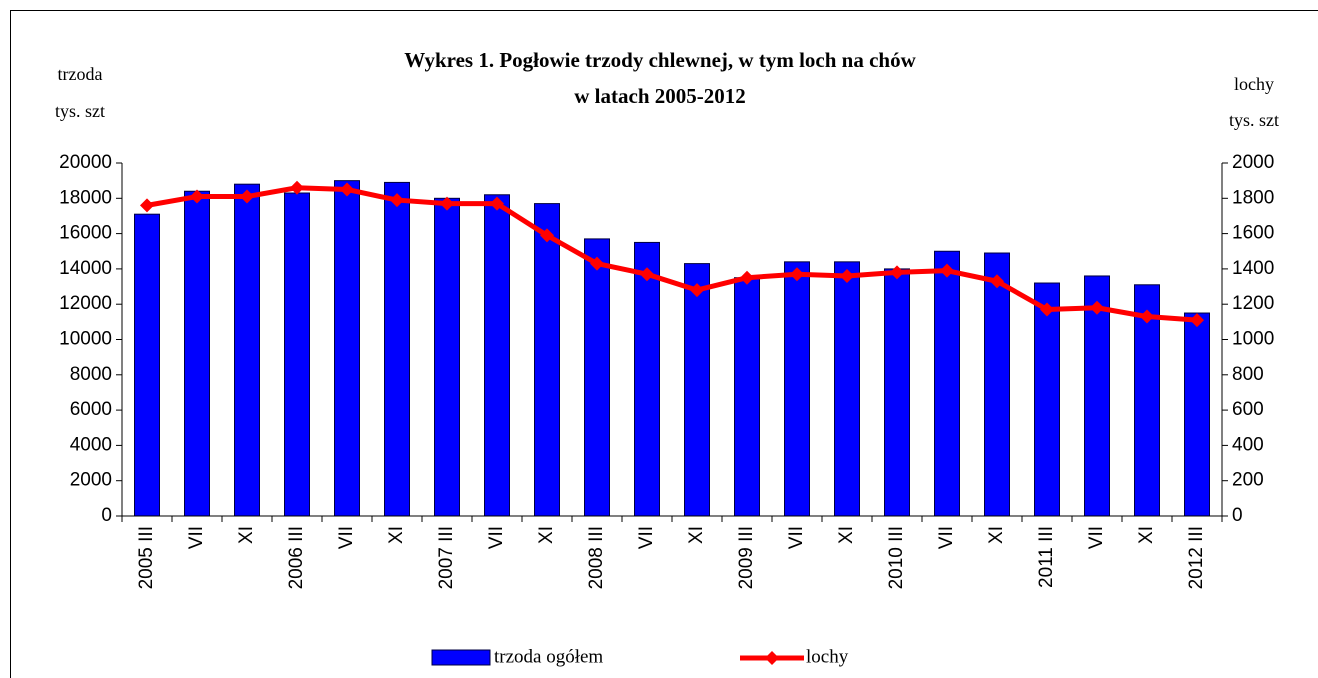  What do you see at coordinates (446, 557) in the screenshot?
I see `x-tick-label: 2007 III` at bounding box center [446, 557].